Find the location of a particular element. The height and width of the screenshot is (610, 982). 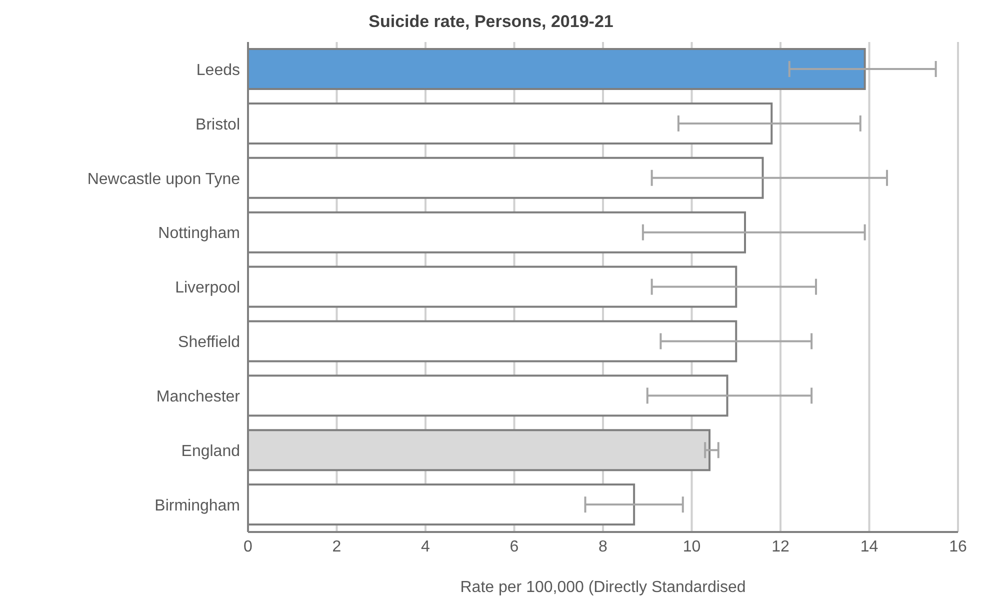

y-tick-label: Liverpool is located at coordinates (207, 288).